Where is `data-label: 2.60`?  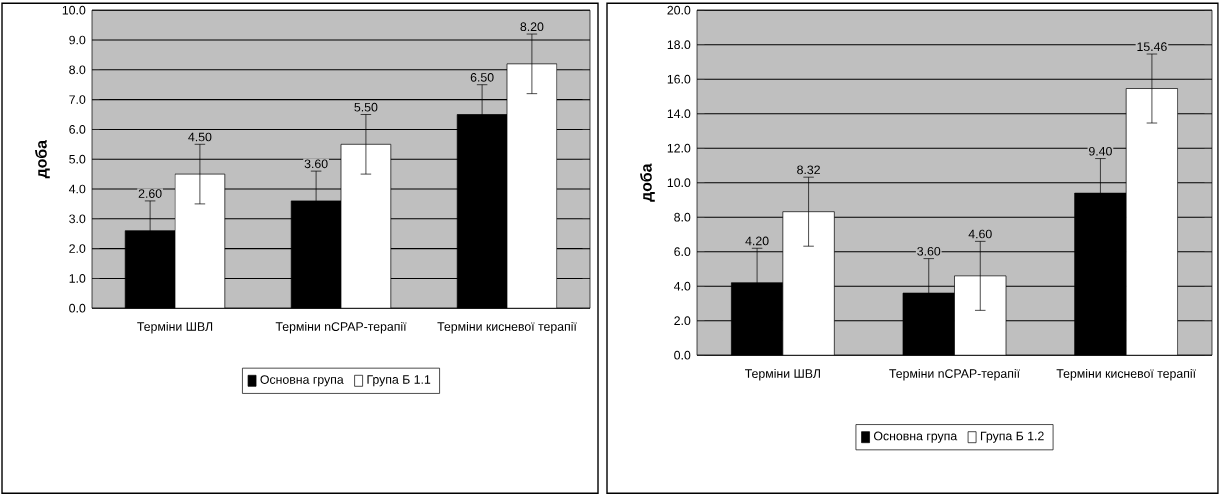
data-label: 2.60 is located at coordinates (150, 193).